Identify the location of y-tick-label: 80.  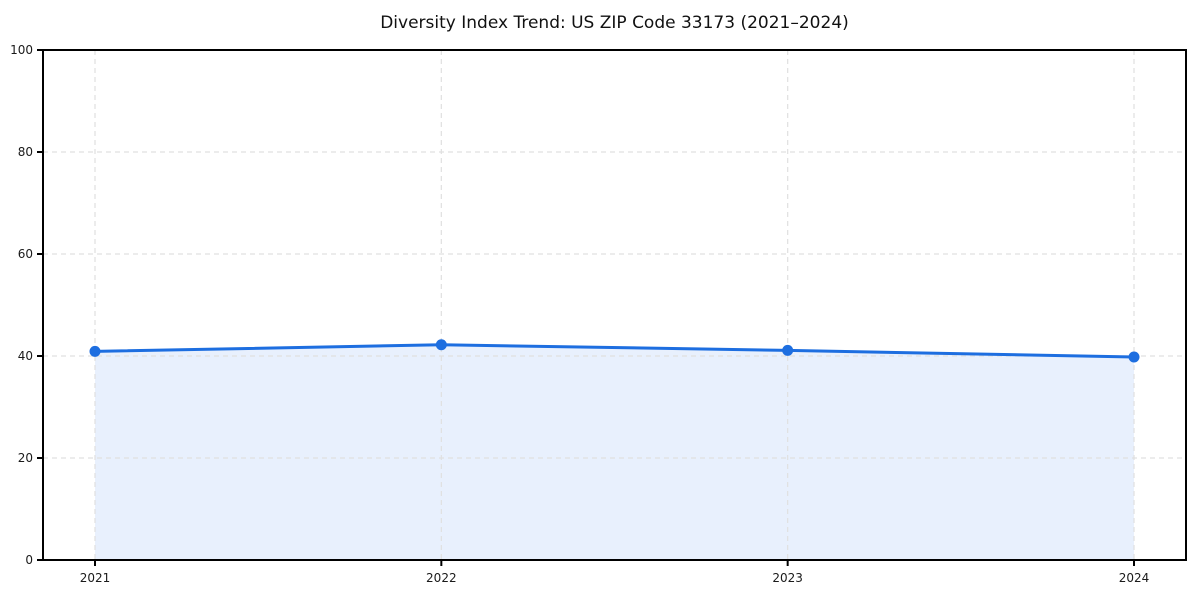
(25, 152).